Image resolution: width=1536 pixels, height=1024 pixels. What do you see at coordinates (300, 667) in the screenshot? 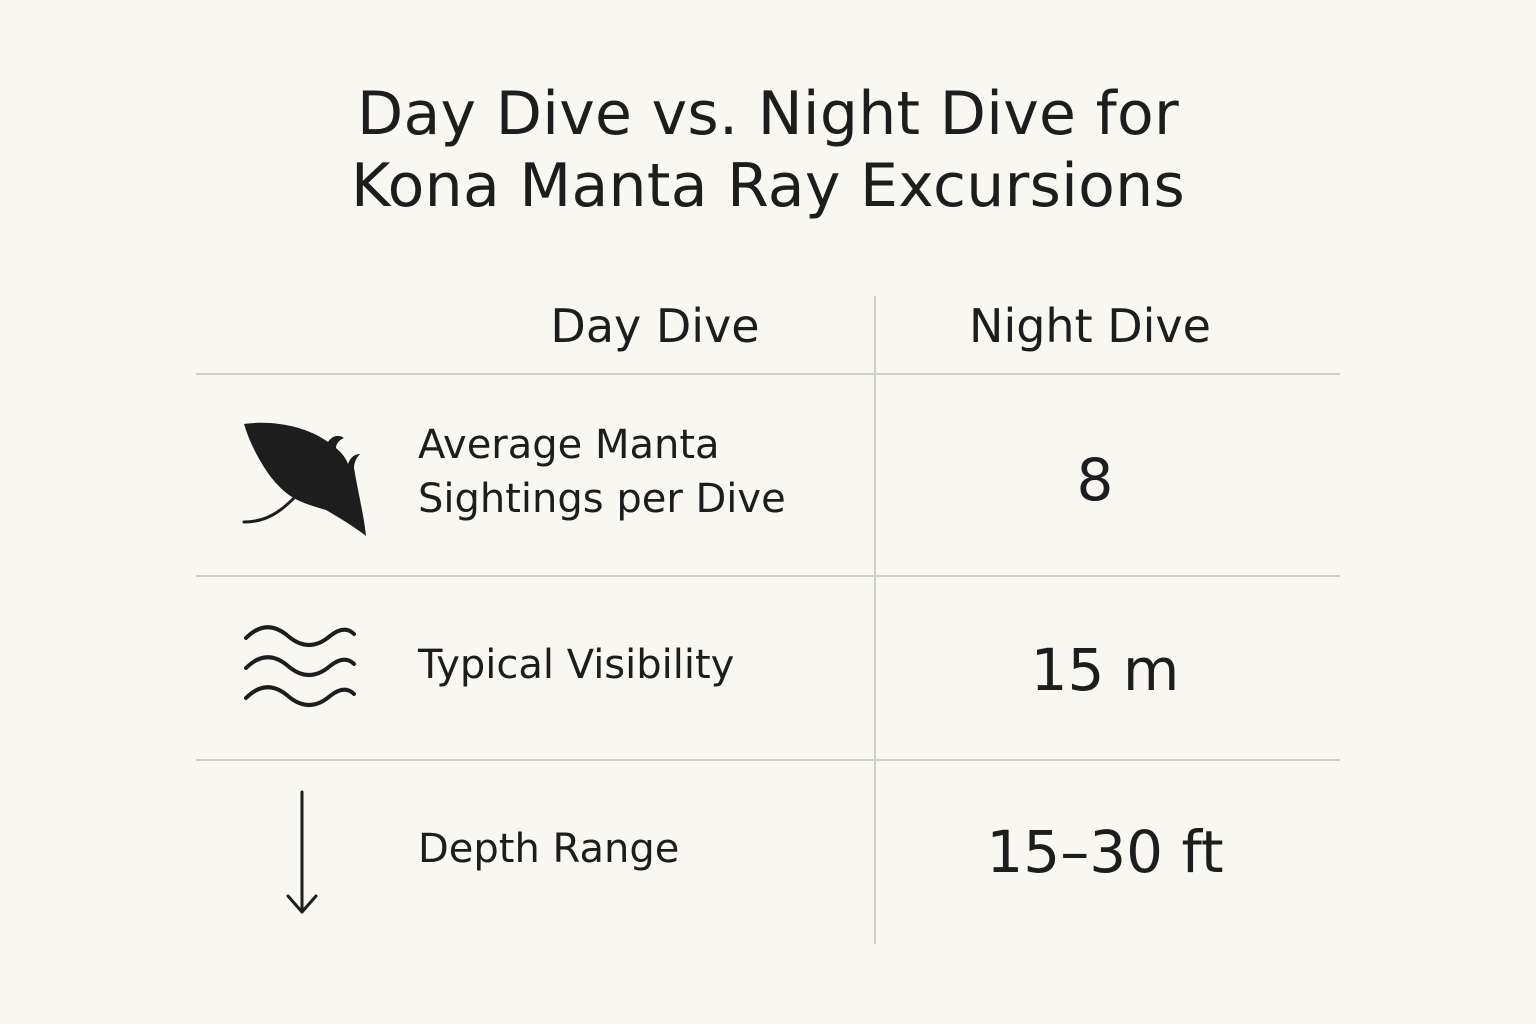
I see `waves-icon` at bounding box center [300, 667].